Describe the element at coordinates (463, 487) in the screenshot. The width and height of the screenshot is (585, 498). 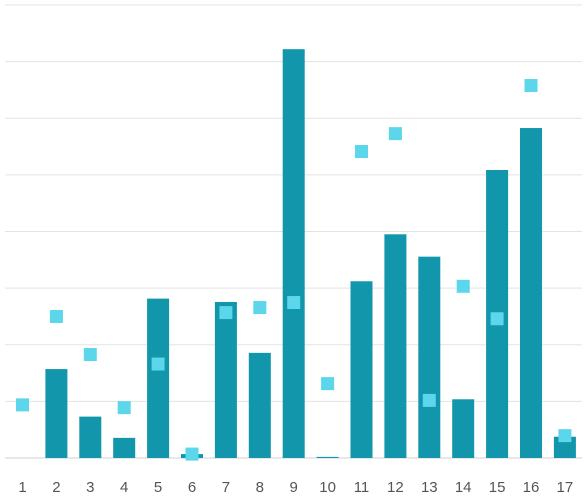
I see `x-tick-label: 14` at that location.